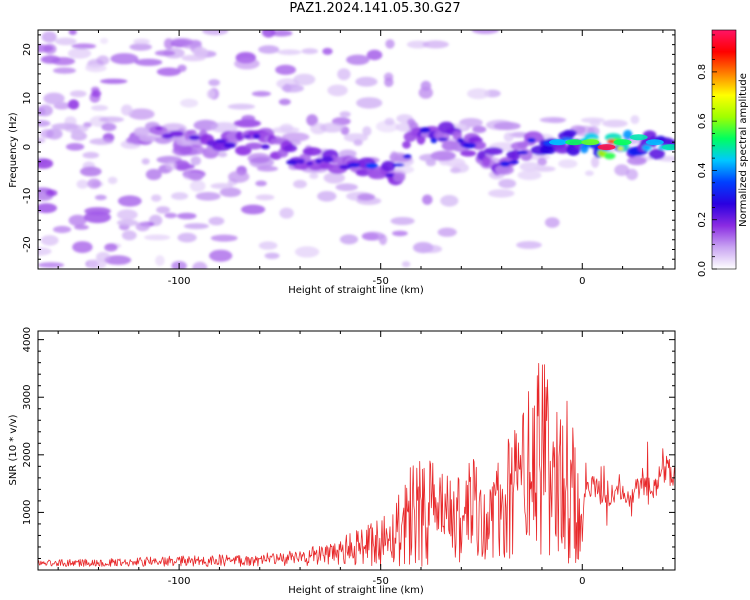  What do you see at coordinates (27, 512) in the screenshot?
I see `y-tick-label: 1000` at bounding box center [27, 512].